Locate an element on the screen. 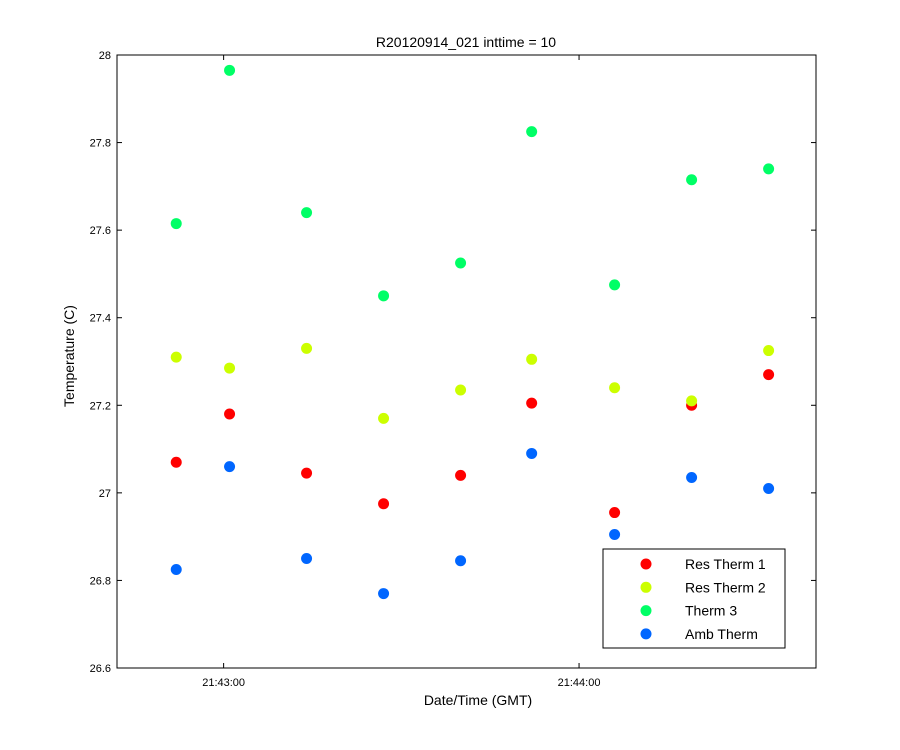 This screenshot has width=900, height=750. y-tick-label: 27.6 is located at coordinates (100, 231).